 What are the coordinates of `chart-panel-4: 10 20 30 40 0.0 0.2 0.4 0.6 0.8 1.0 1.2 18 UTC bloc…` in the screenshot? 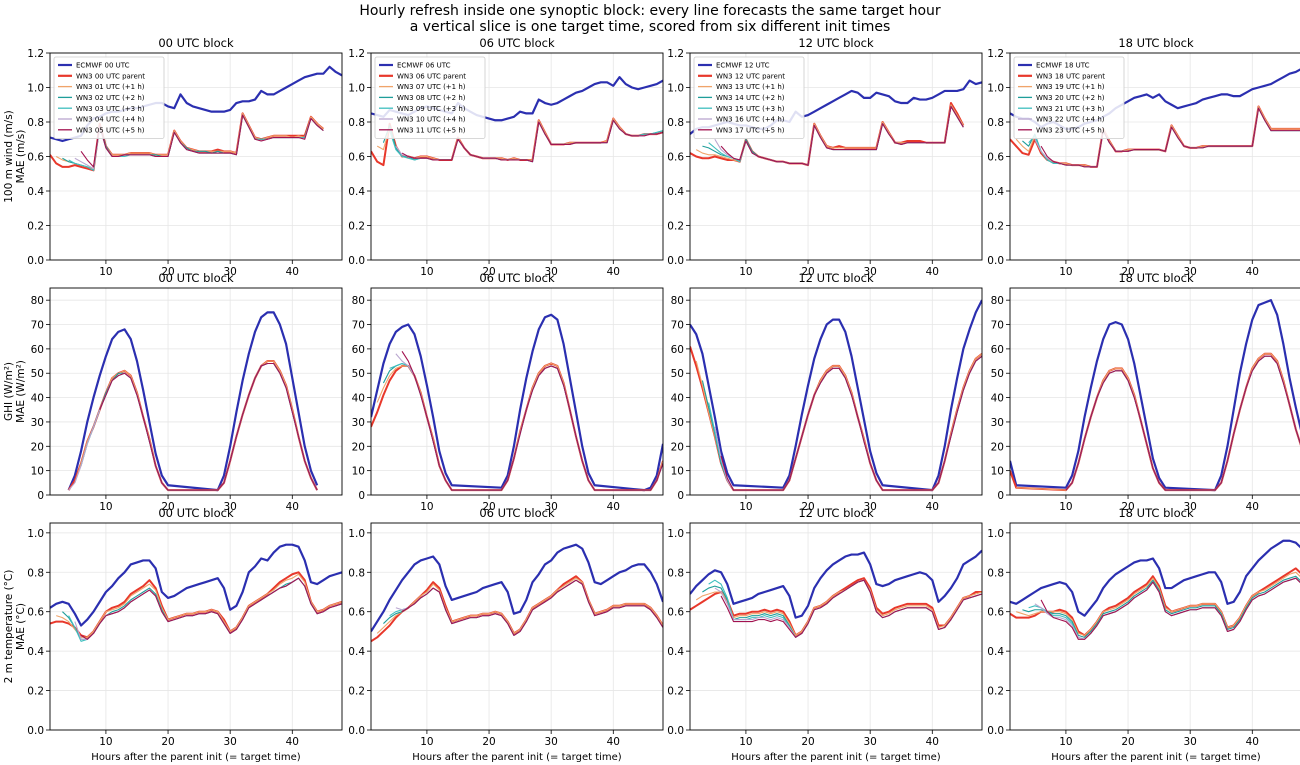 It's located at (1143, 157).